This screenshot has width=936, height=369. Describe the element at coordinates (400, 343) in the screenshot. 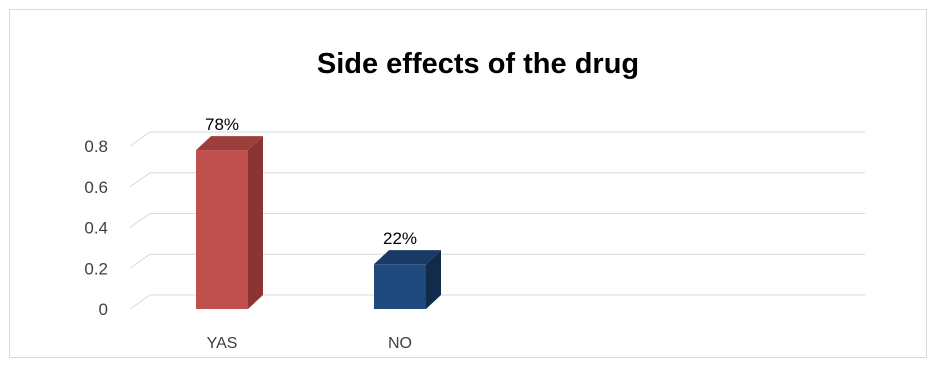

I see `x-tick-label: NO` at that location.